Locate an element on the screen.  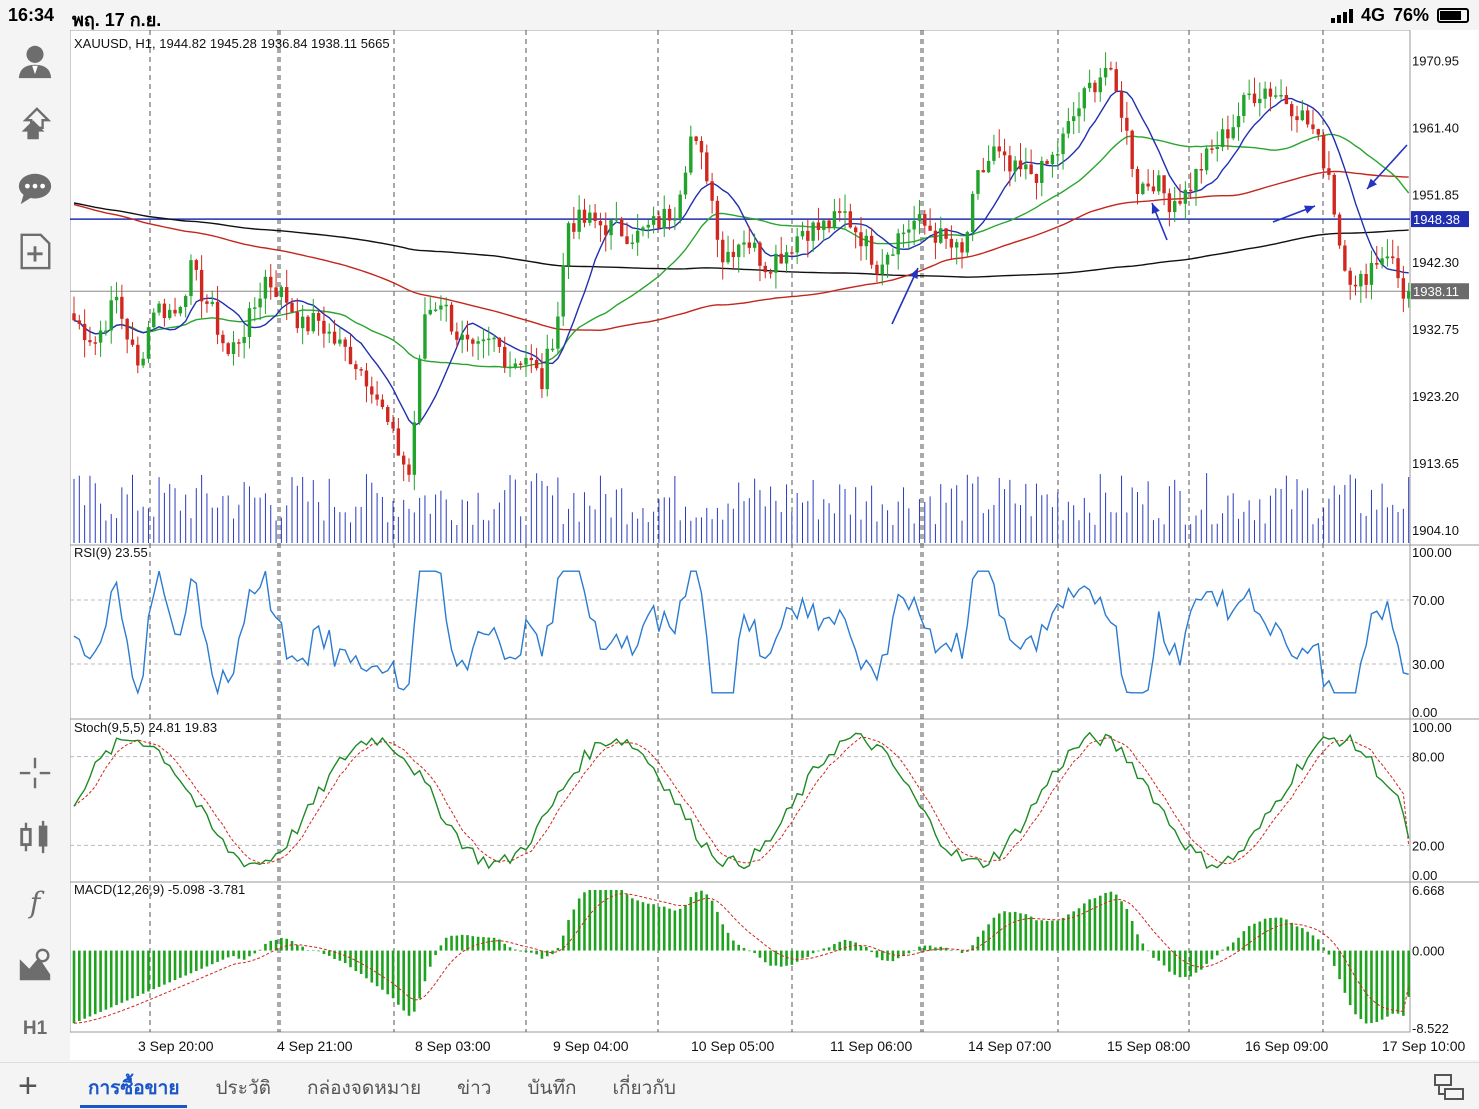
left-toolbar: f H1 is located at coordinates (35, 545).